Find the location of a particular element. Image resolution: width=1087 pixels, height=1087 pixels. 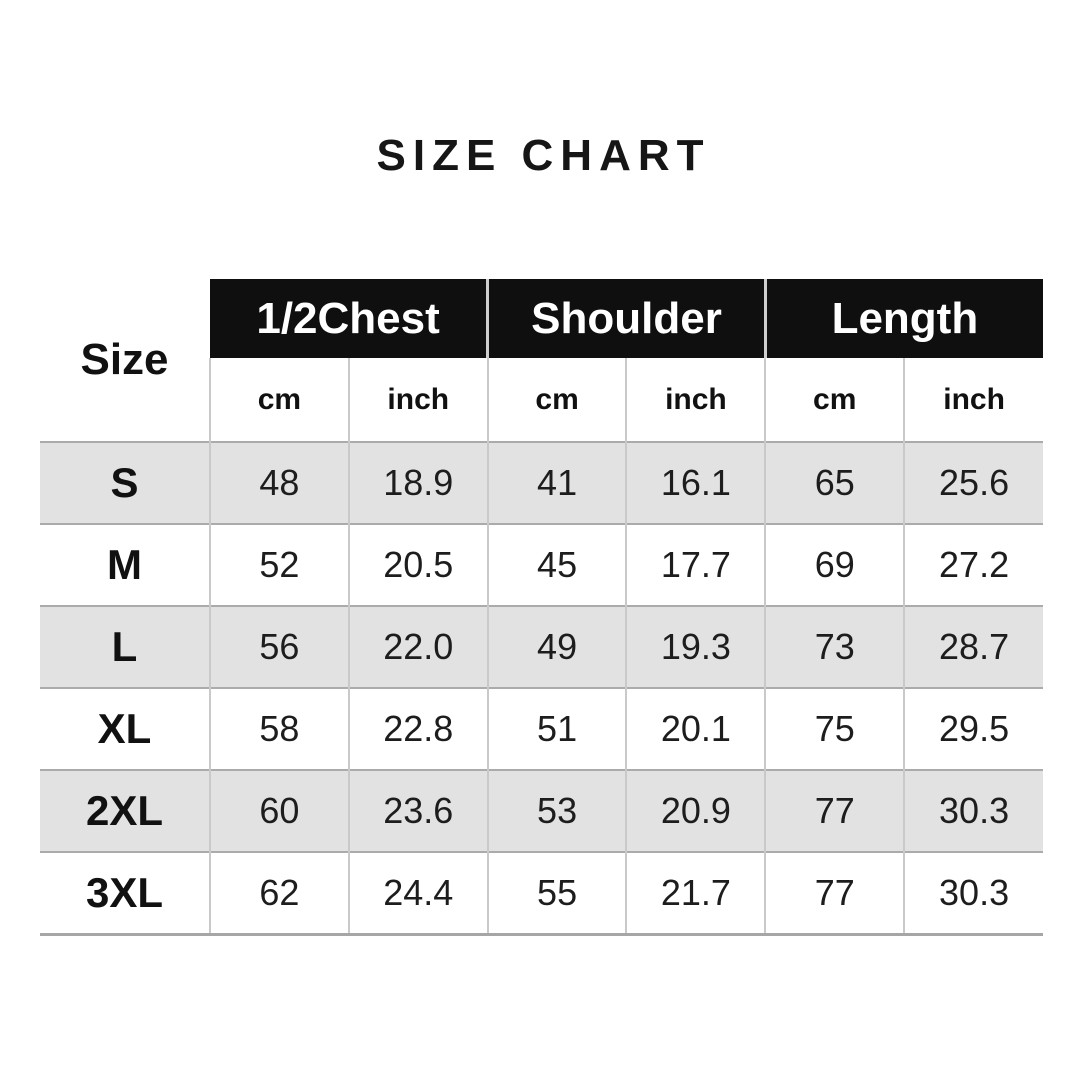

value-cell: 17.7 is located at coordinates (695, 564).